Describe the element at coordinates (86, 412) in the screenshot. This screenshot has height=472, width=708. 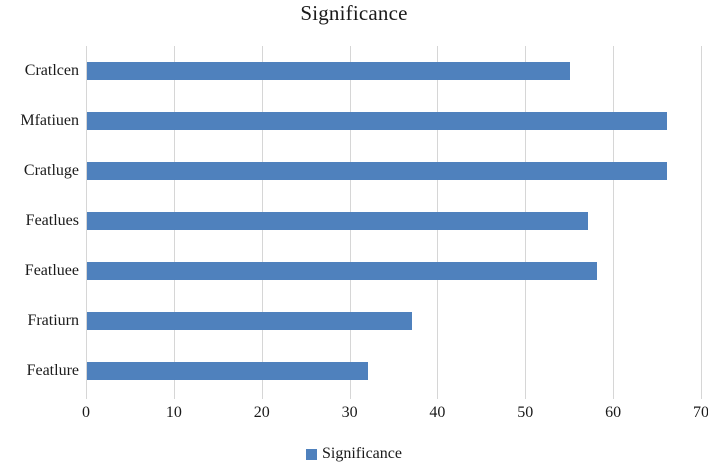
I see `x-tick-label: 0` at that location.